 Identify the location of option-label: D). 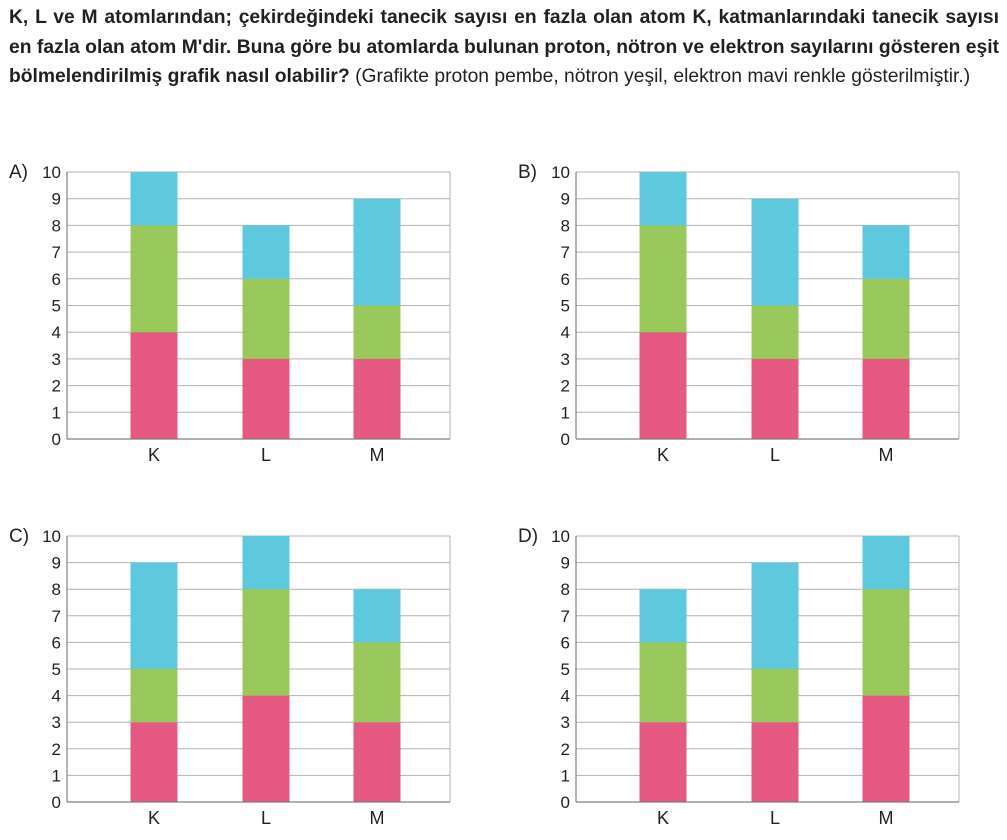
(528, 536).